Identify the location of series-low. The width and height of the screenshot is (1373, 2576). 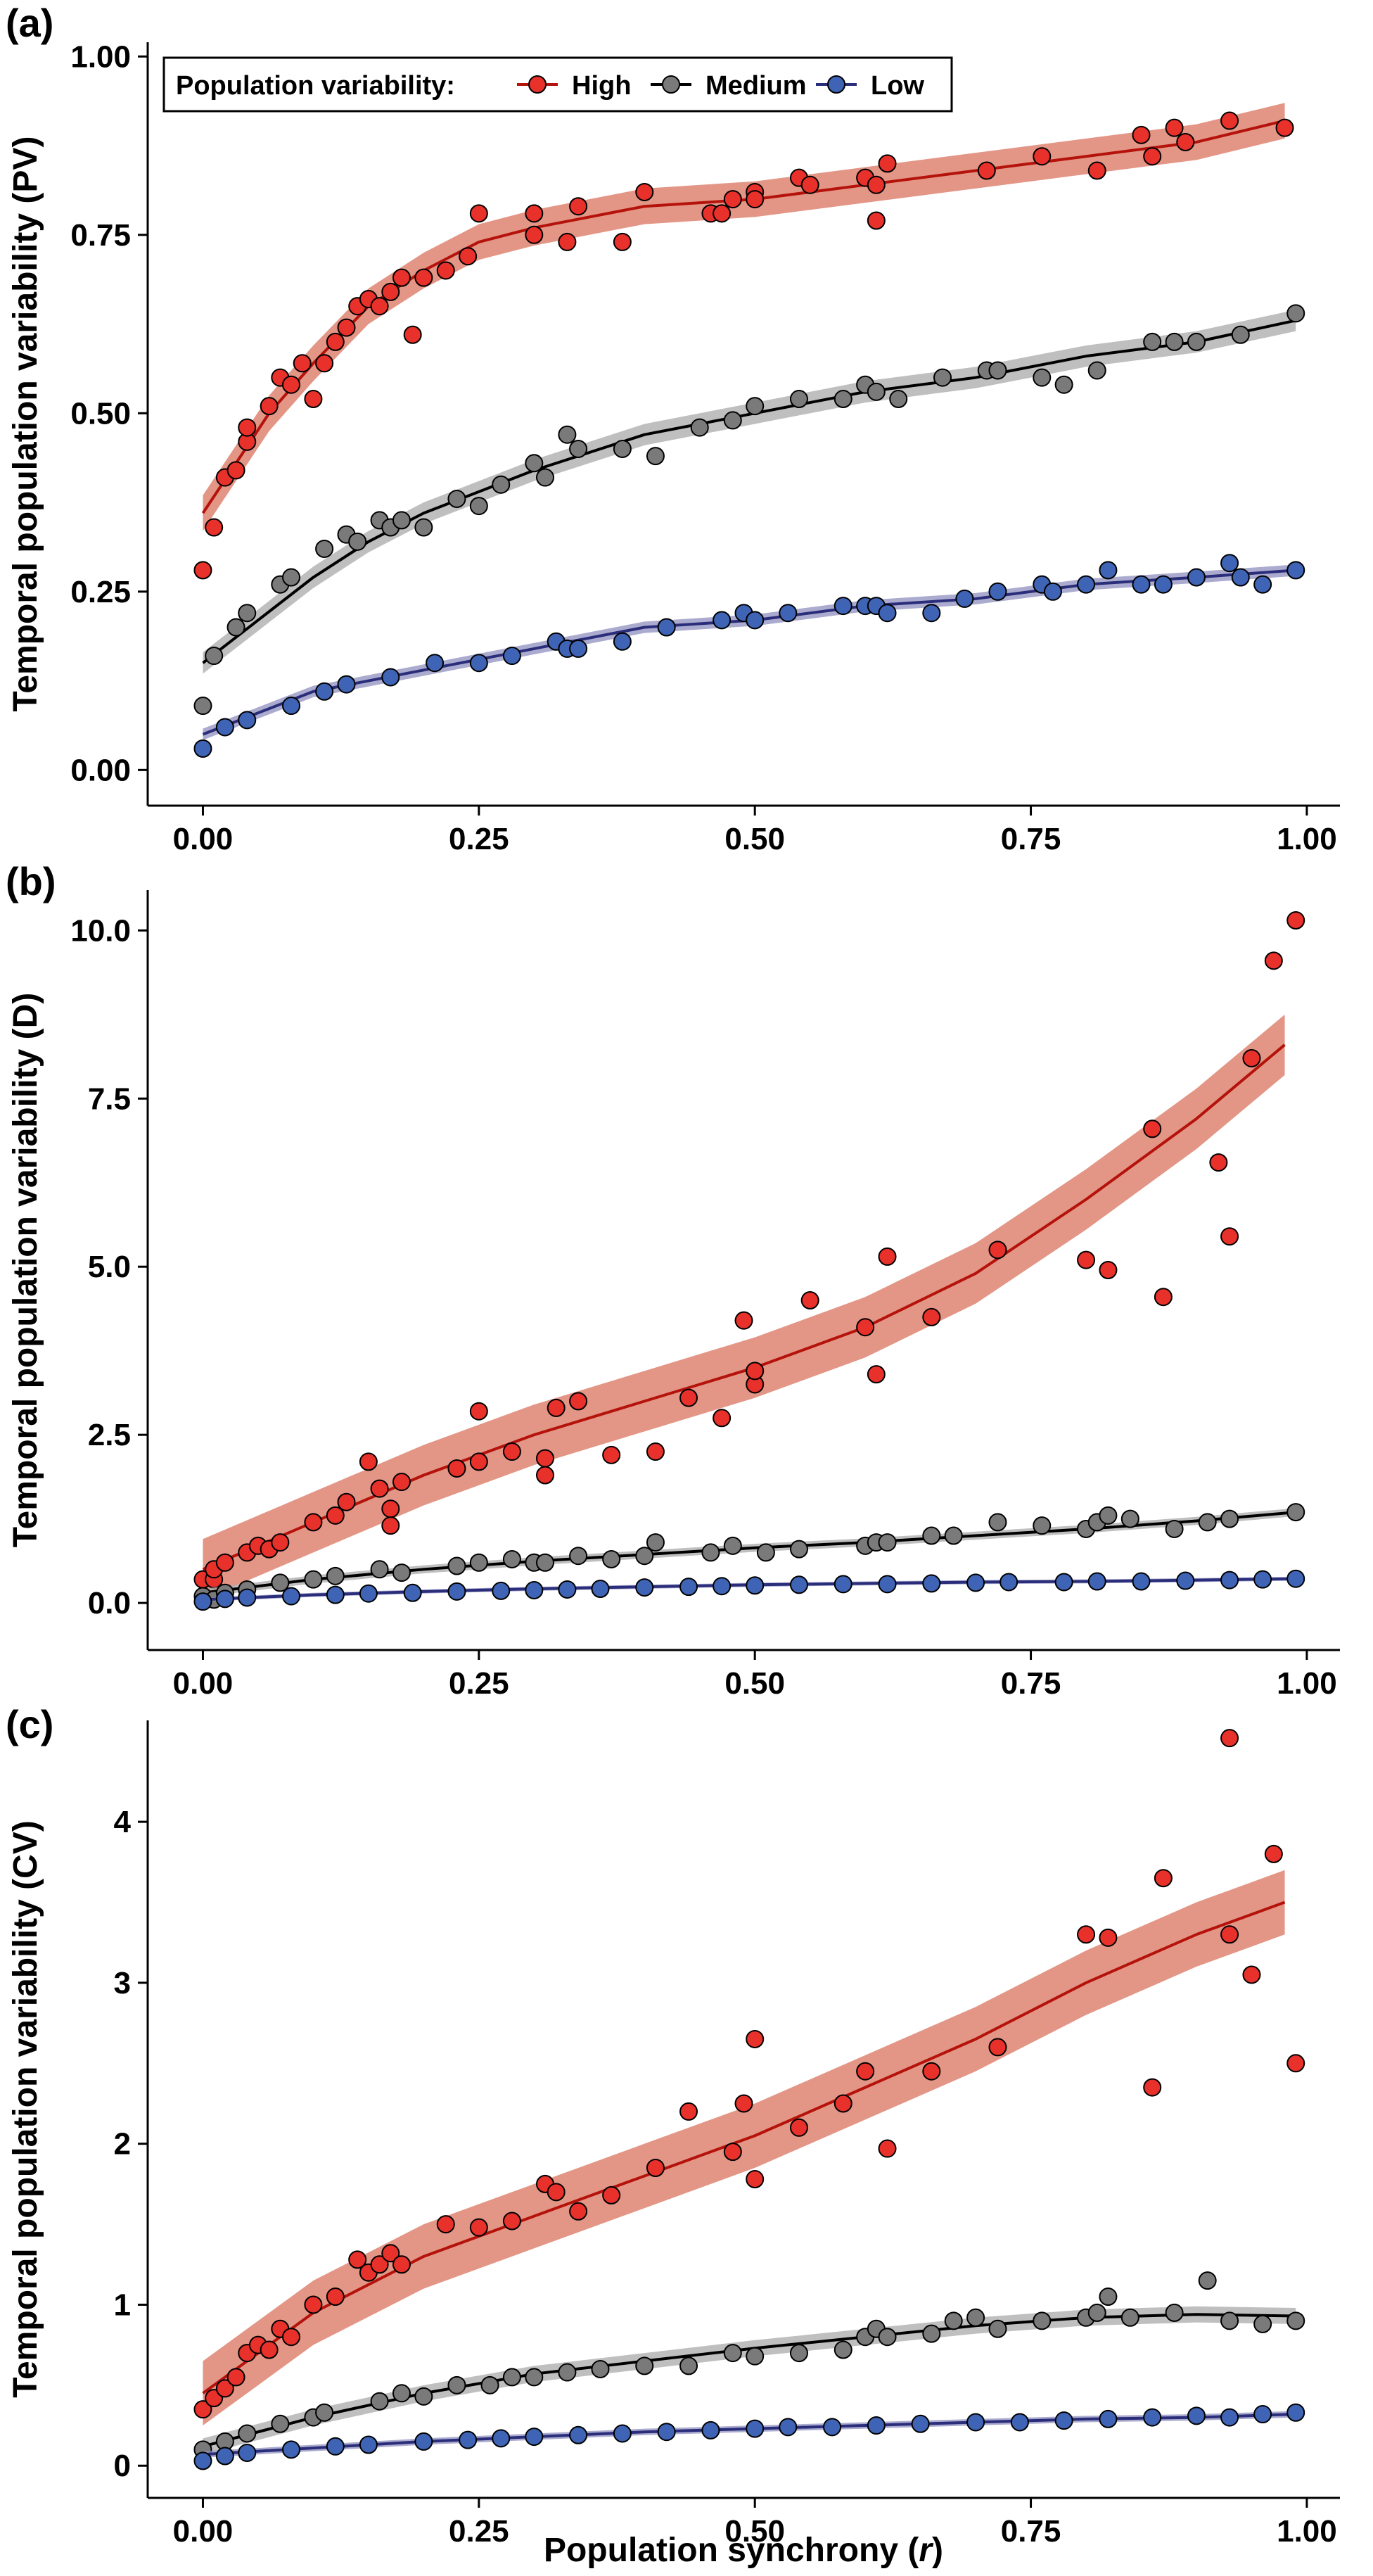
(749, 1590).